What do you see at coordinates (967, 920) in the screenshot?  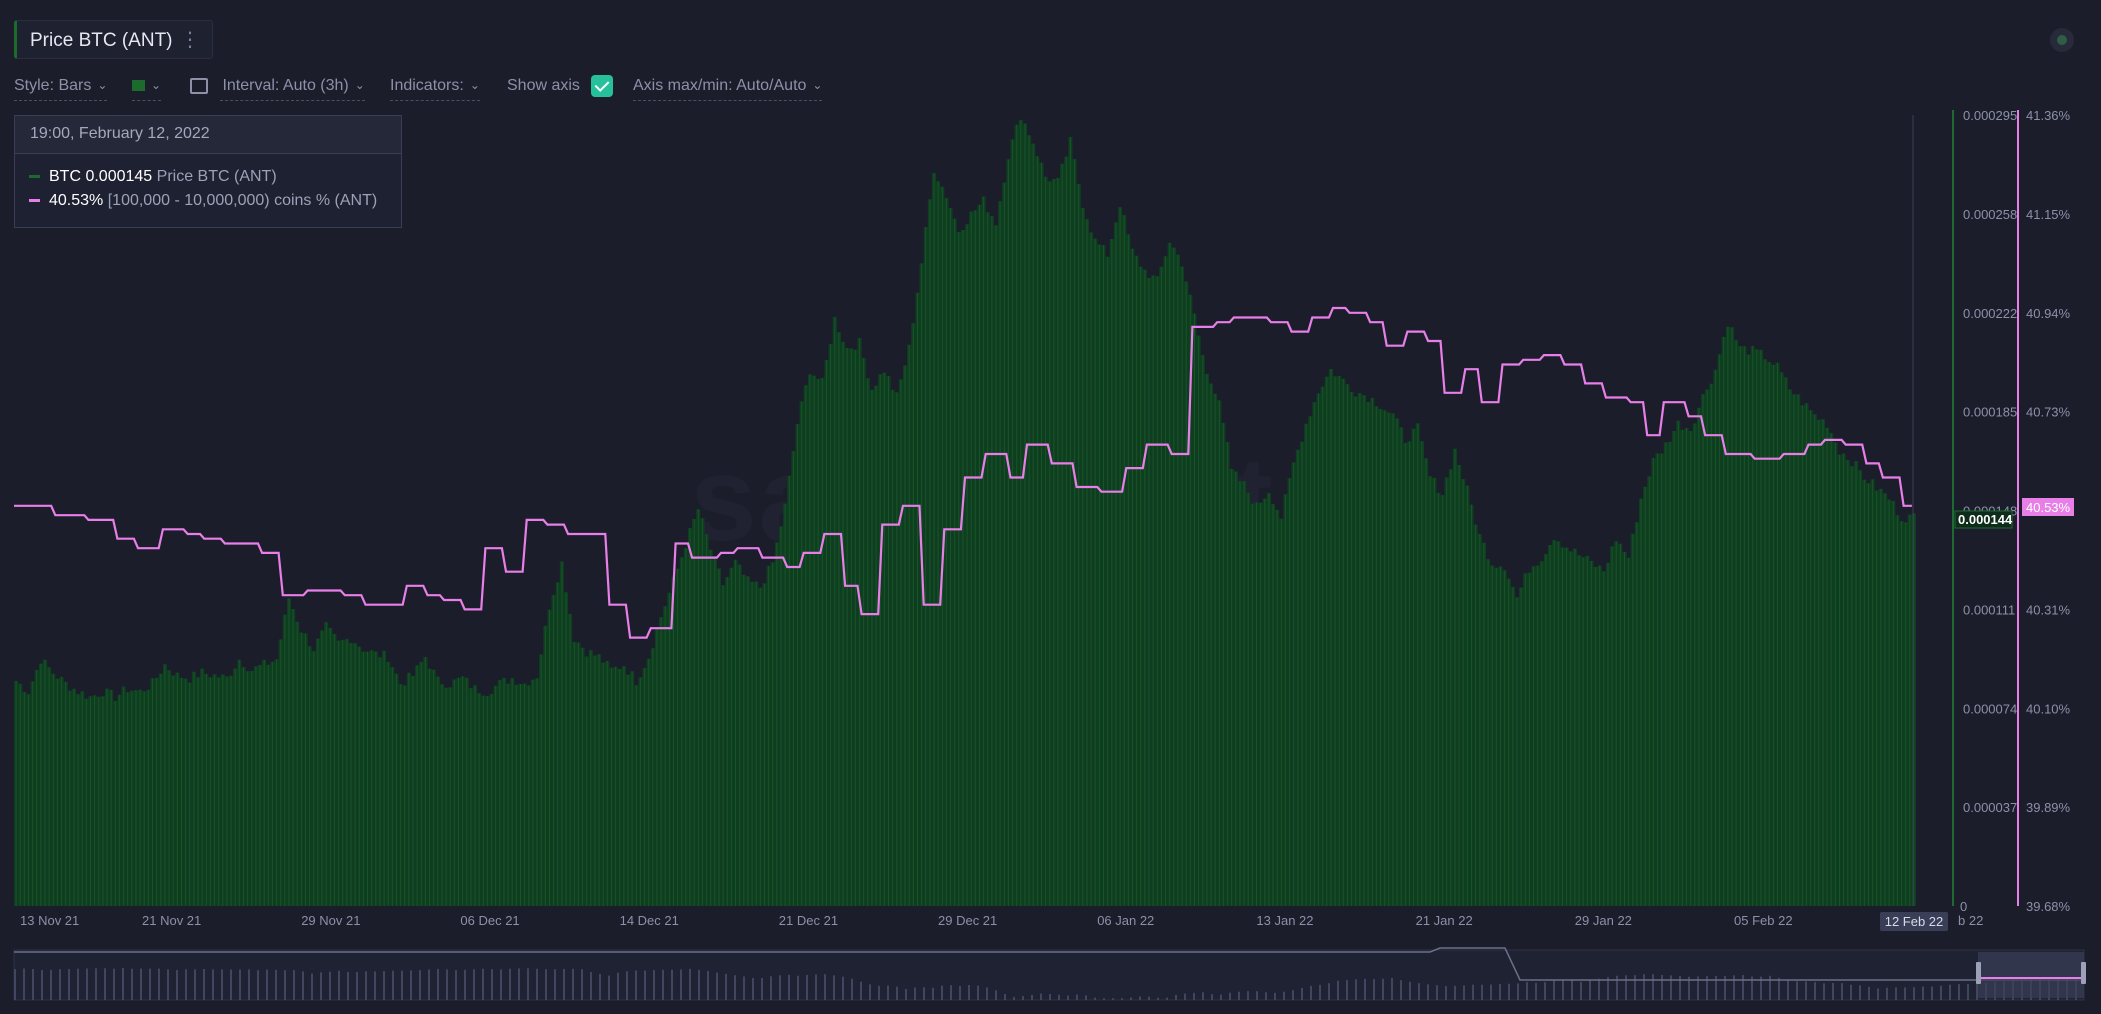 I see `x-axis-tick-label: 29 Dec 21` at bounding box center [967, 920].